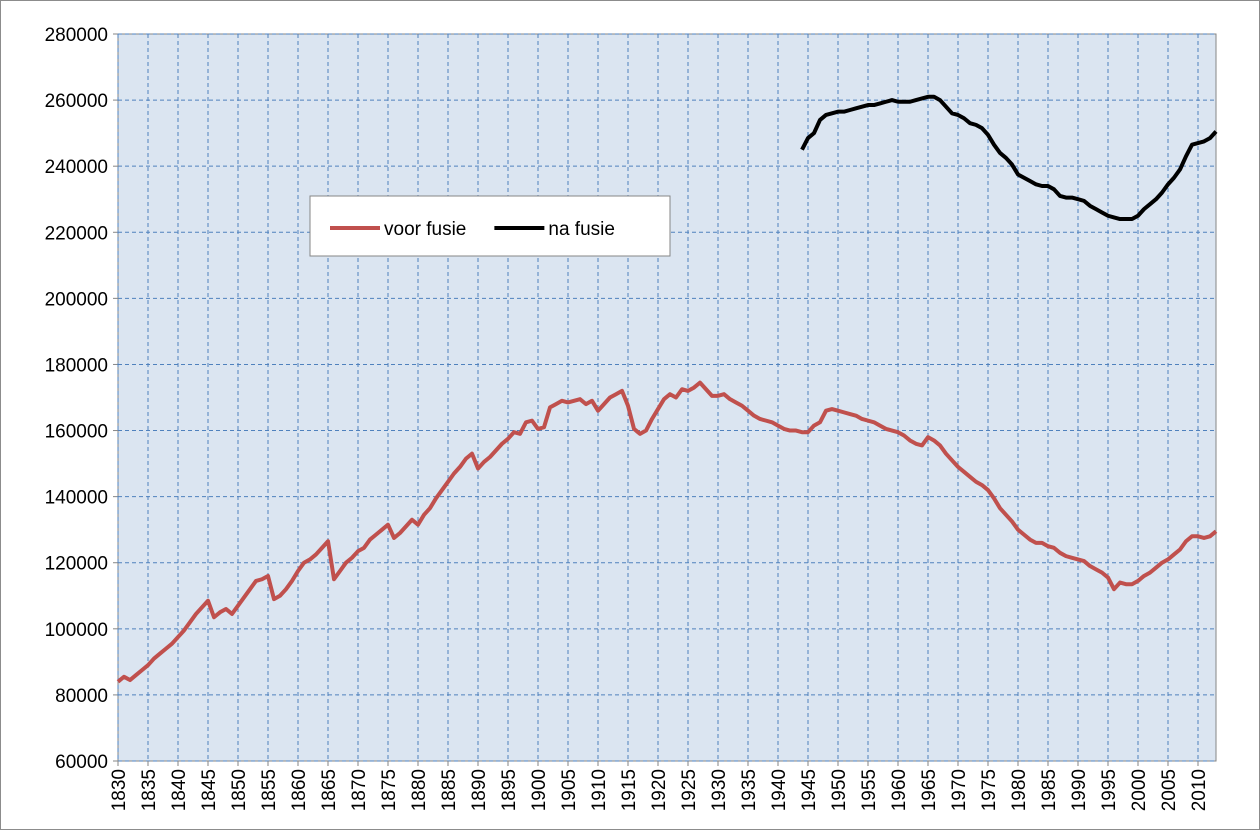  What do you see at coordinates (959, 790) in the screenshot?
I see `x-tick-label: 1970` at bounding box center [959, 790].